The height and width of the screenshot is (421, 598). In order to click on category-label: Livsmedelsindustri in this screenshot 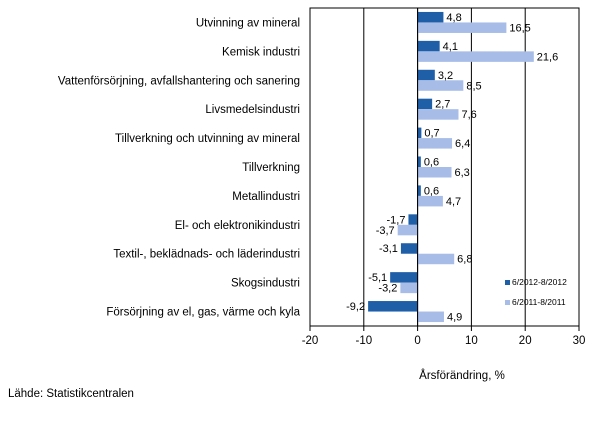, I will do `click(252, 110)`.